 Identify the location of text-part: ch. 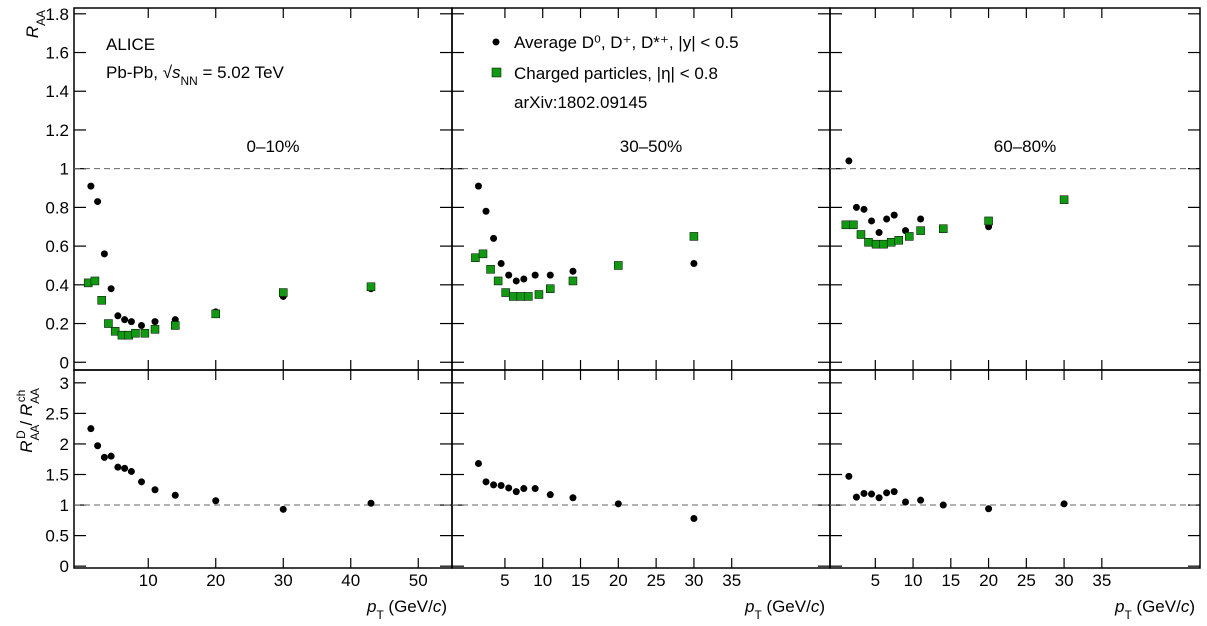
(21, 396).